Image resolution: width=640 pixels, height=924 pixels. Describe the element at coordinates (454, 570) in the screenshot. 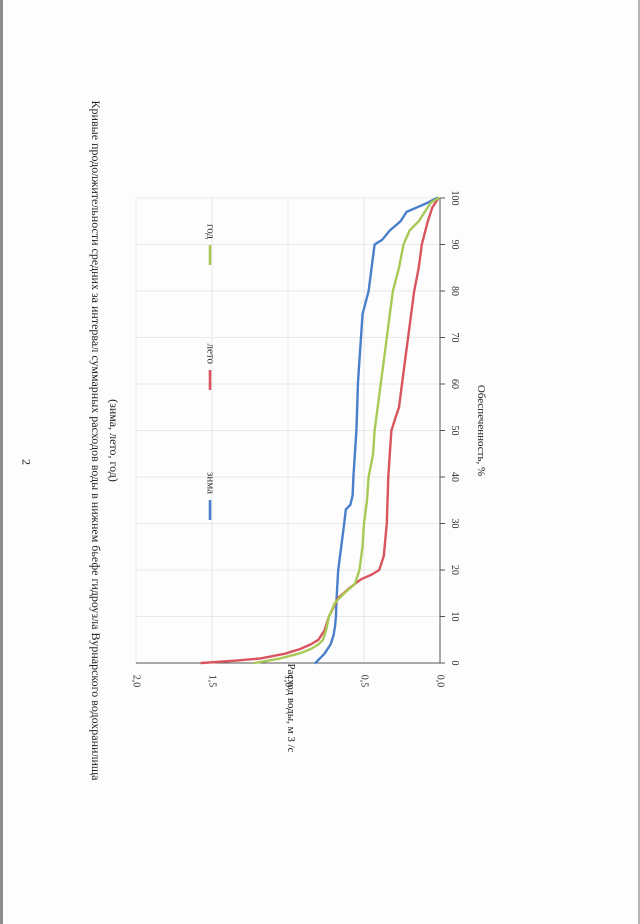

I see `x-tick-label: 20` at that location.